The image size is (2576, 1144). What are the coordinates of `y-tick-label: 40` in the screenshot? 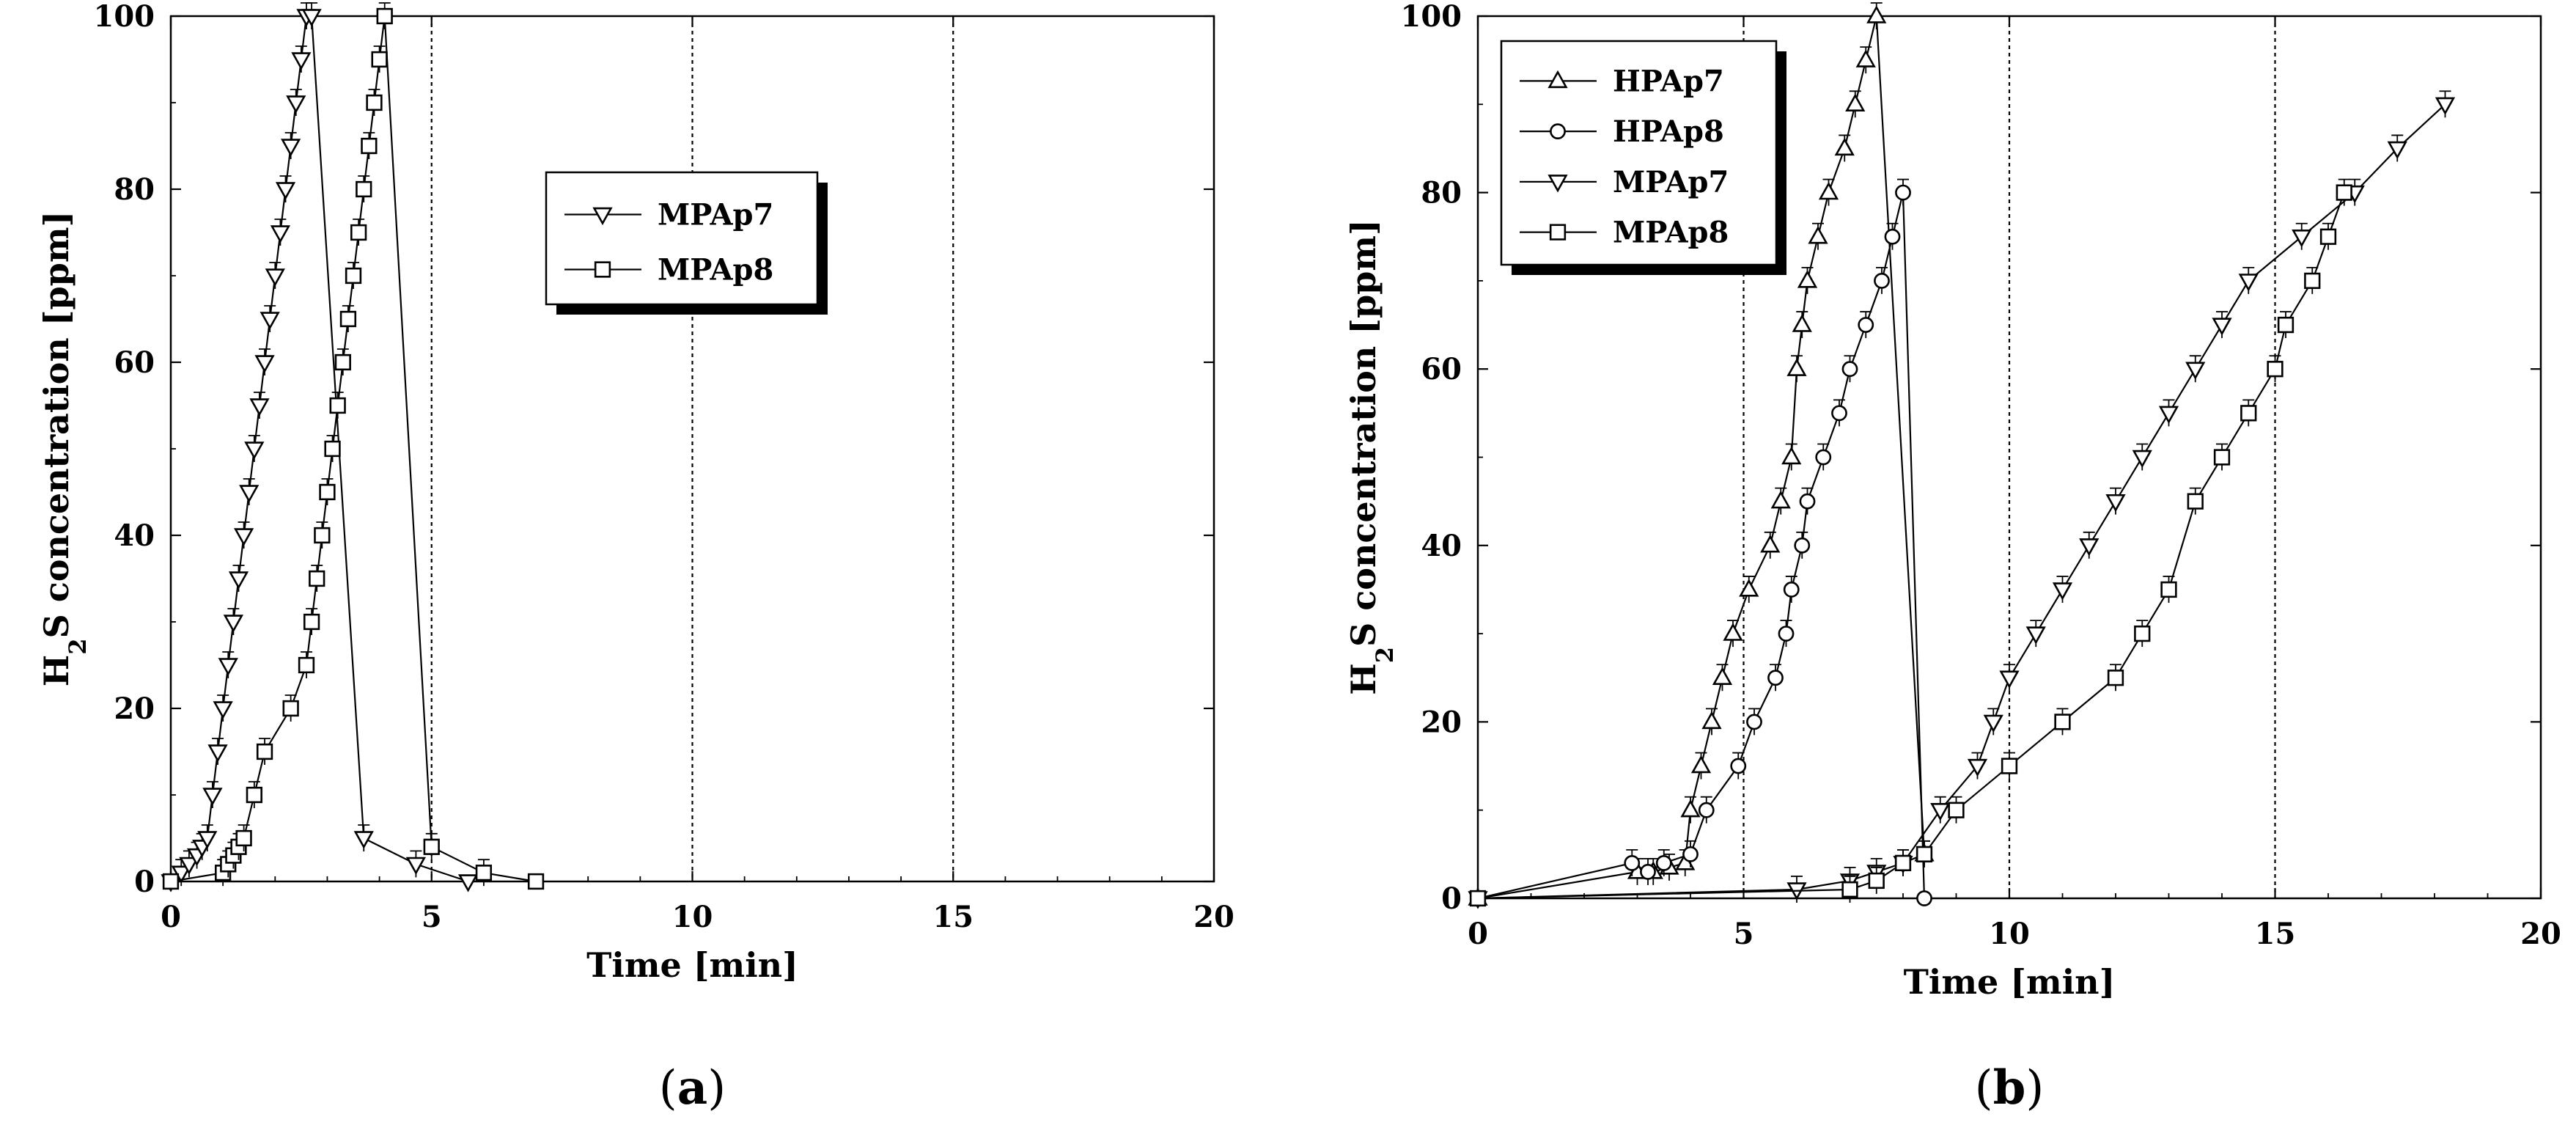 It's located at (1441, 546).